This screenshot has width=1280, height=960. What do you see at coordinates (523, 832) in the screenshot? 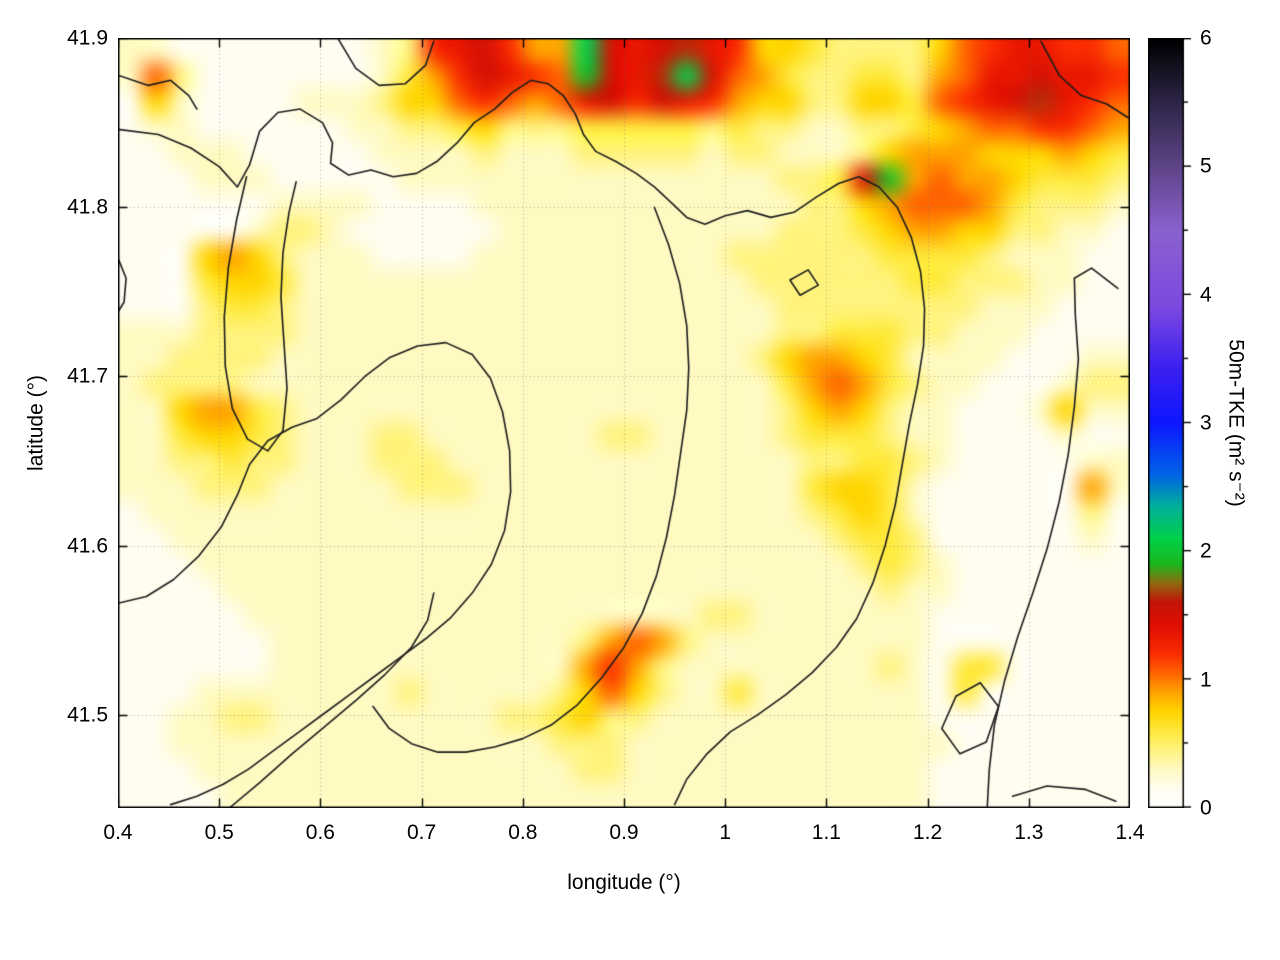
I see `x-tick-label: 0.8` at bounding box center [523, 832].